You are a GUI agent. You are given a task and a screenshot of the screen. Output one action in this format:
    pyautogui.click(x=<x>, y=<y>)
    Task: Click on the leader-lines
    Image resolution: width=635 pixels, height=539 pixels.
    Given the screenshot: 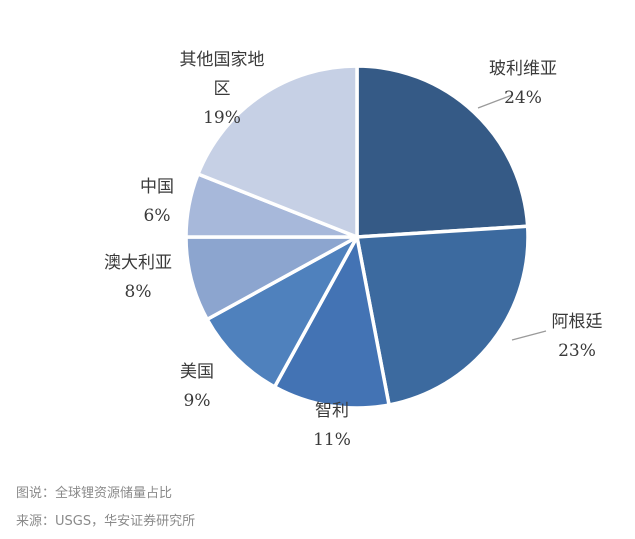 What is the action you would take?
    pyautogui.click(x=512, y=217)
    